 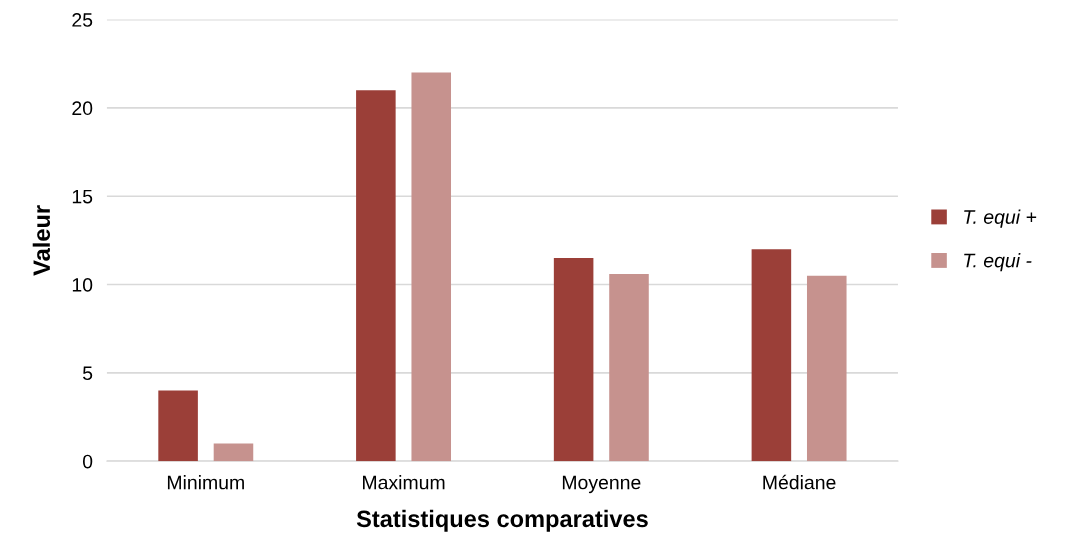 I want to click on x-axis-title: Statistiques comparatives, so click(x=502, y=520).